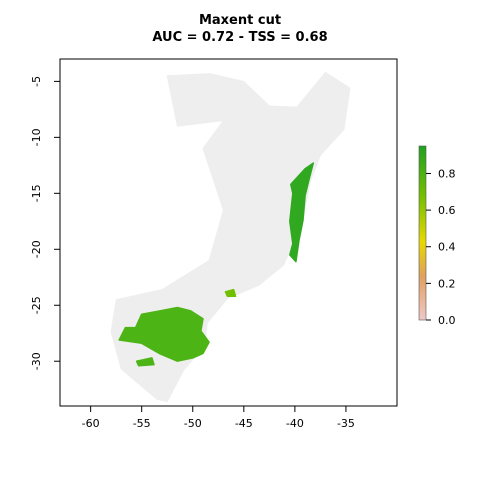  Describe the element at coordinates (295, 423) in the screenshot. I see `x-tick-label: -40` at that location.